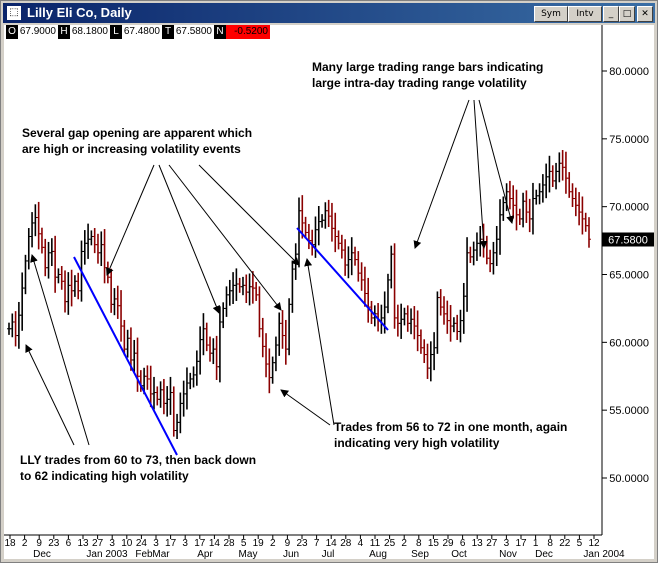  I want to click on x-month-label: Feb, so click(144, 554).